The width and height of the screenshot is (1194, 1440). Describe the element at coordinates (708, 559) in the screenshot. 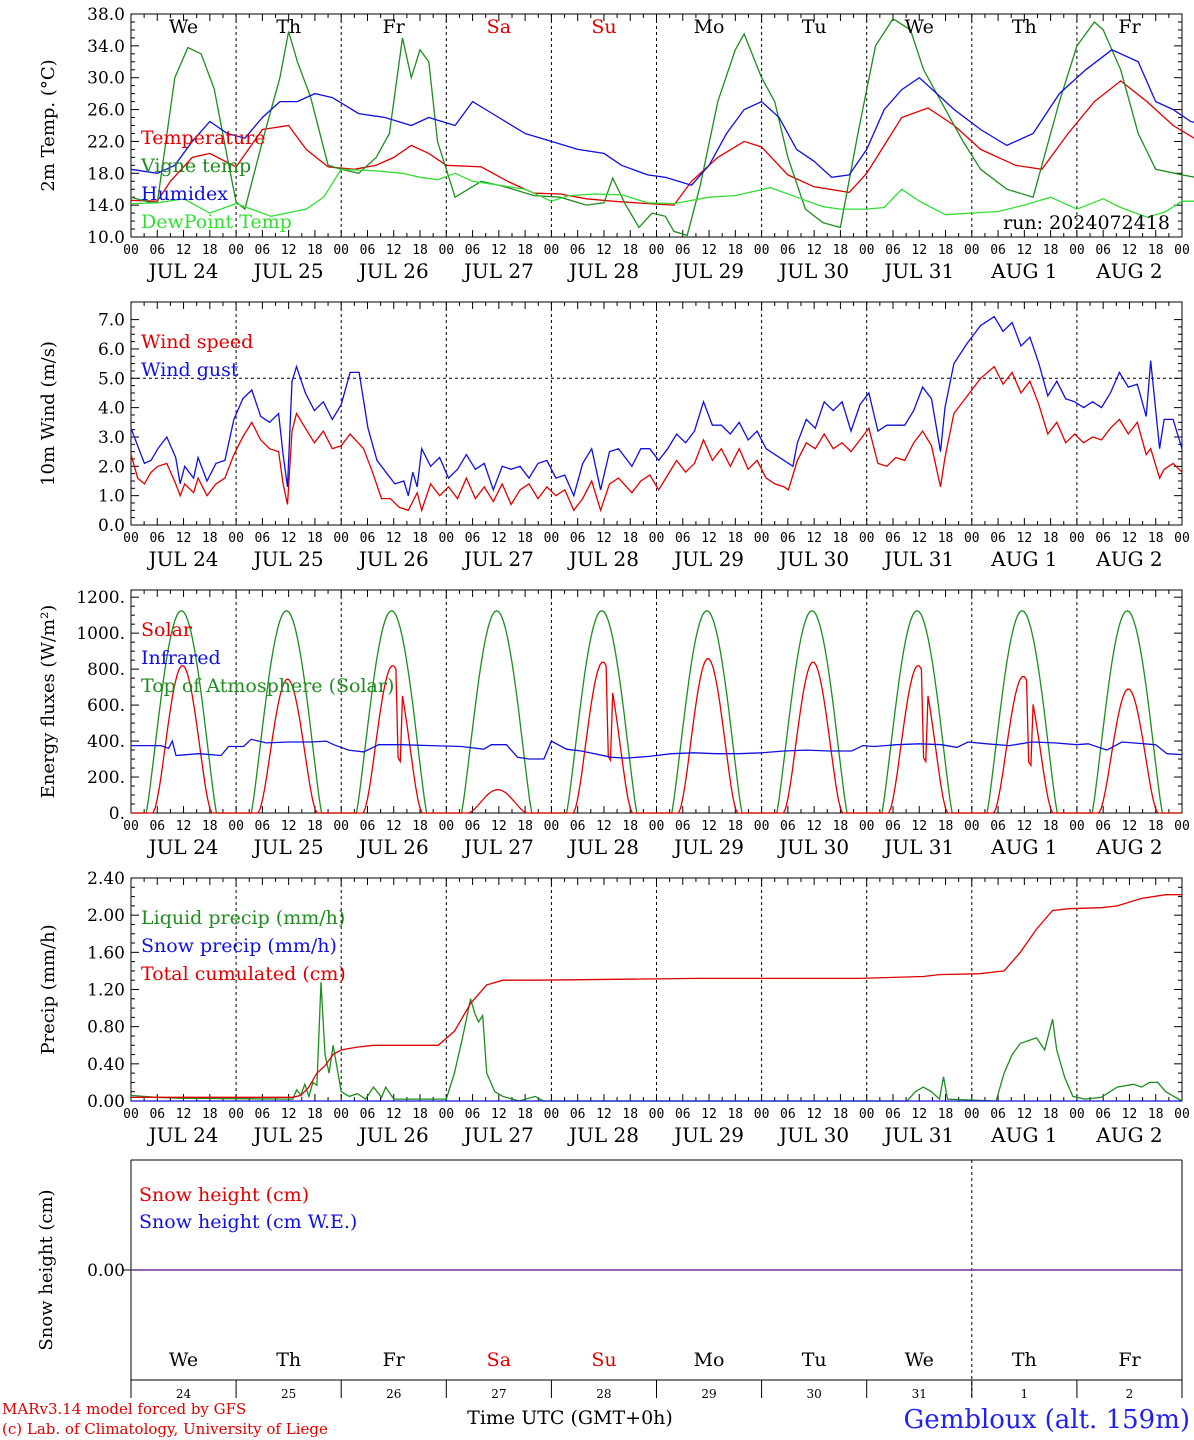

I see `date-label: JUL 29` at that location.